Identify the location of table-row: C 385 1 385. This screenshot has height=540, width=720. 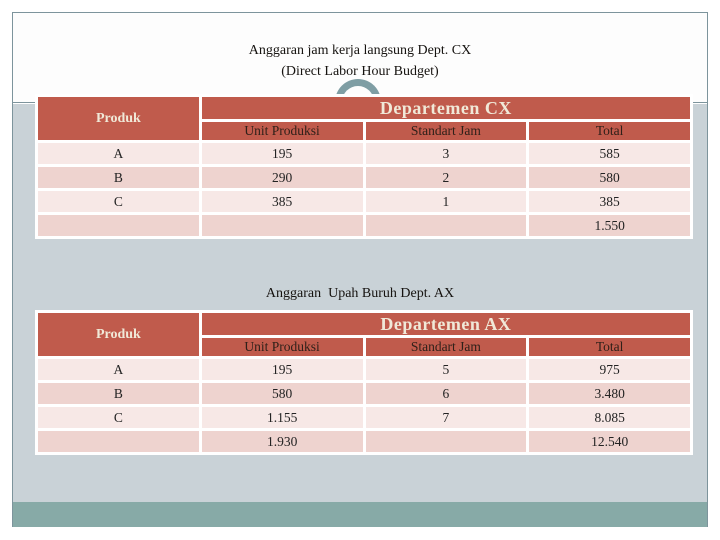
(364, 201).